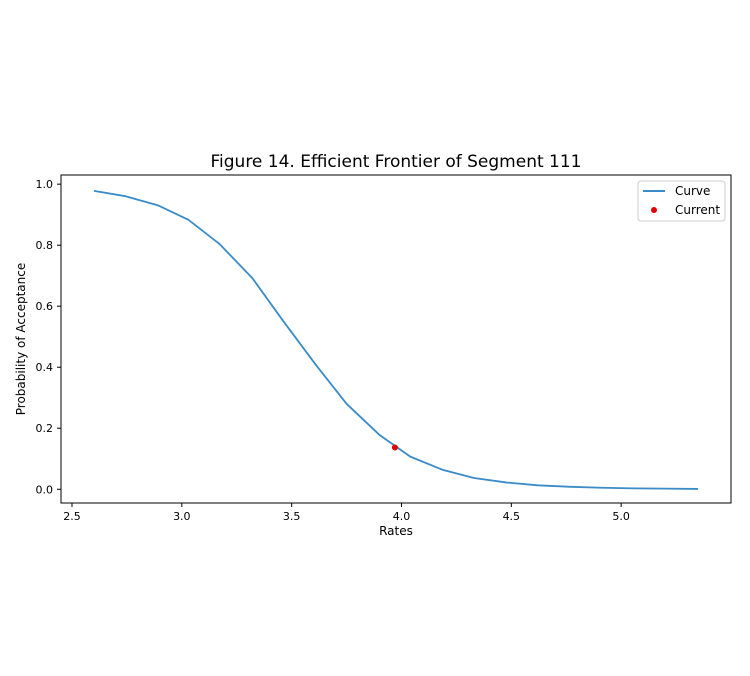 The height and width of the screenshot is (676, 750). Describe the element at coordinates (692, 191) in the screenshot. I see `legend-curve-label: Curve` at that location.